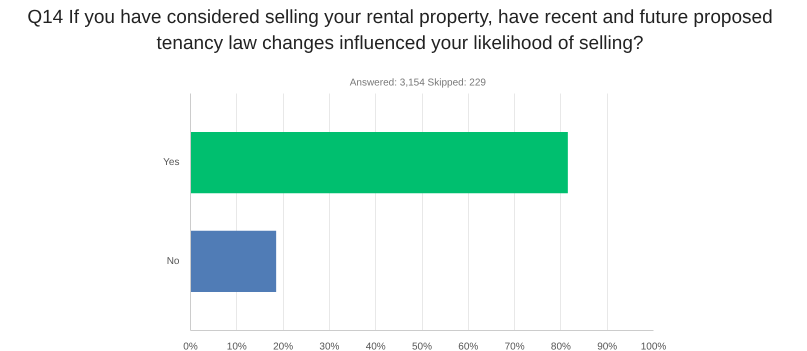  What do you see at coordinates (190, 346) in the screenshot?
I see `x-tick-label: 0%` at bounding box center [190, 346].